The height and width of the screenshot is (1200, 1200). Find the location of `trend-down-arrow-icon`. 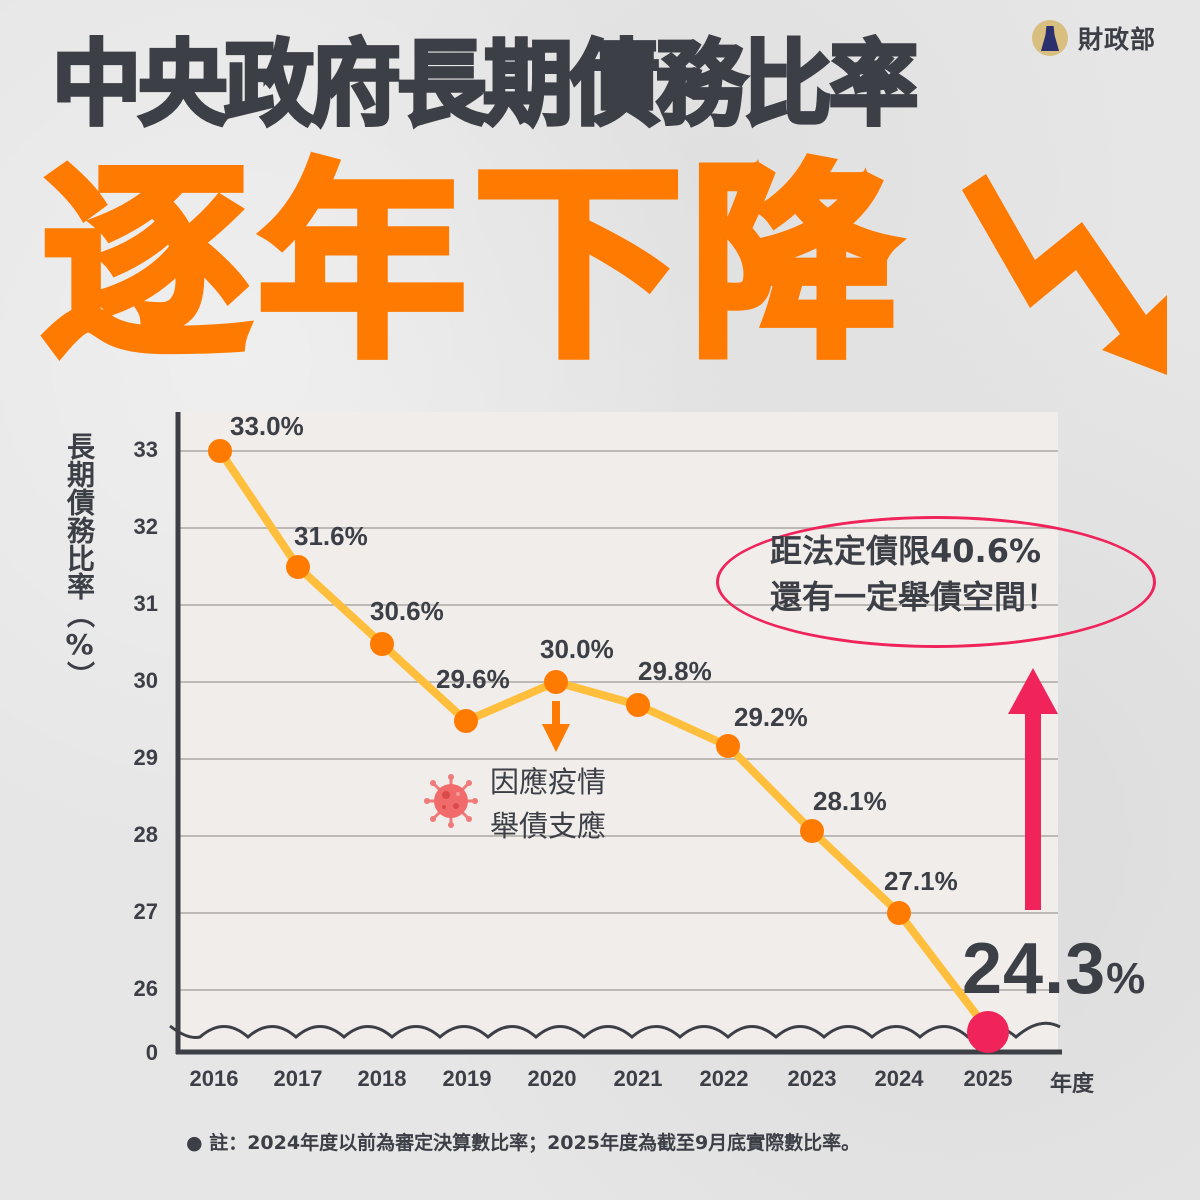

trend-down-arrow-icon is located at coordinates (1064, 274).